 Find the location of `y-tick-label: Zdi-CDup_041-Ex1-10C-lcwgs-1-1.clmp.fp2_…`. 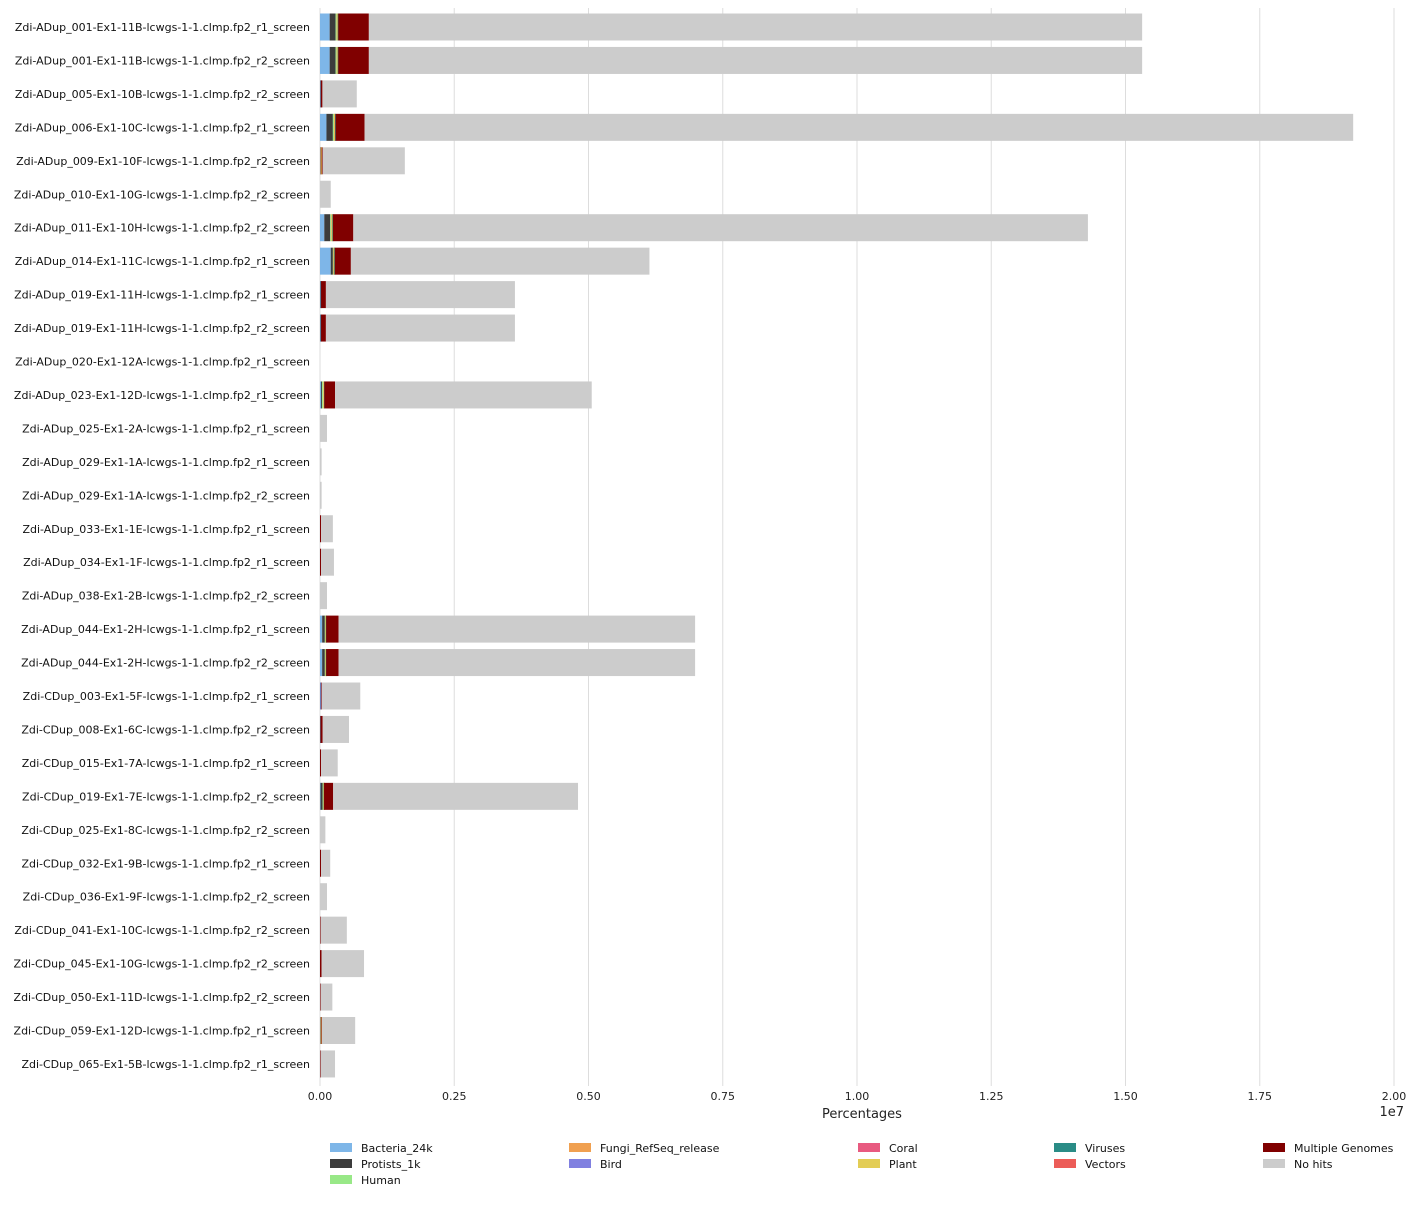

y-tick-label: Zdi-CDup_041-Ex1-10C-lcwgs-1-1.clmp.fp2_… is located at coordinates (162, 930).